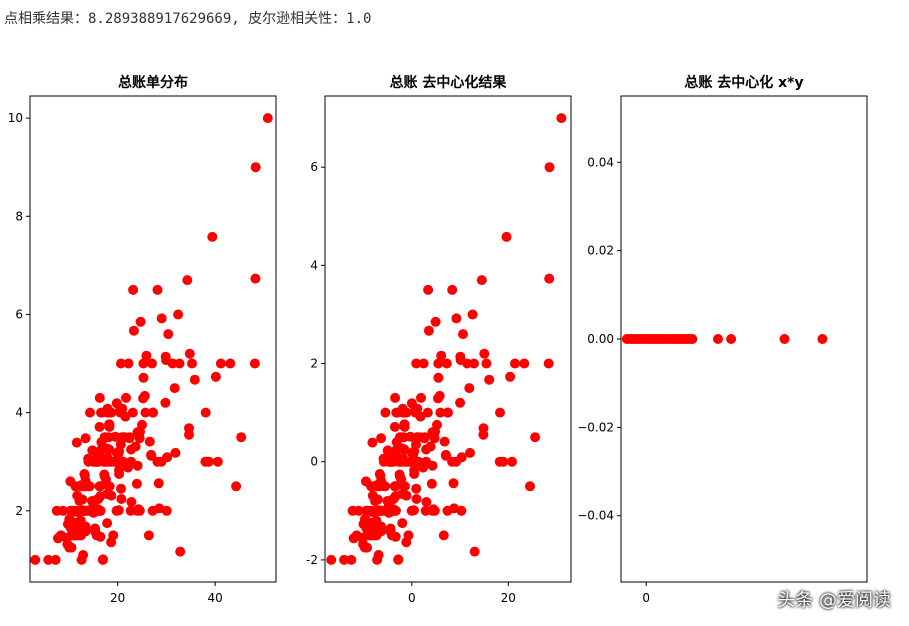 This screenshot has height=626, width=909. What do you see at coordinates (743, 82) in the screenshot?
I see `chart-title: 总账 去中心化 x*y` at bounding box center [743, 82].